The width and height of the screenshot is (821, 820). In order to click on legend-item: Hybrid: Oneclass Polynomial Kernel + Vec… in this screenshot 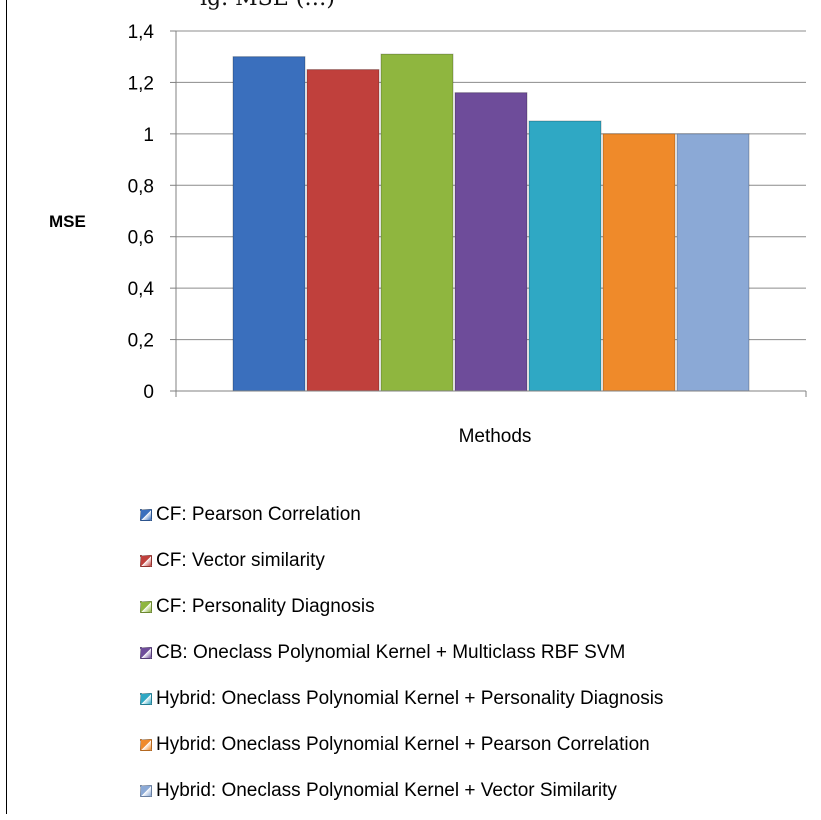, I will do `click(401, 791)`.